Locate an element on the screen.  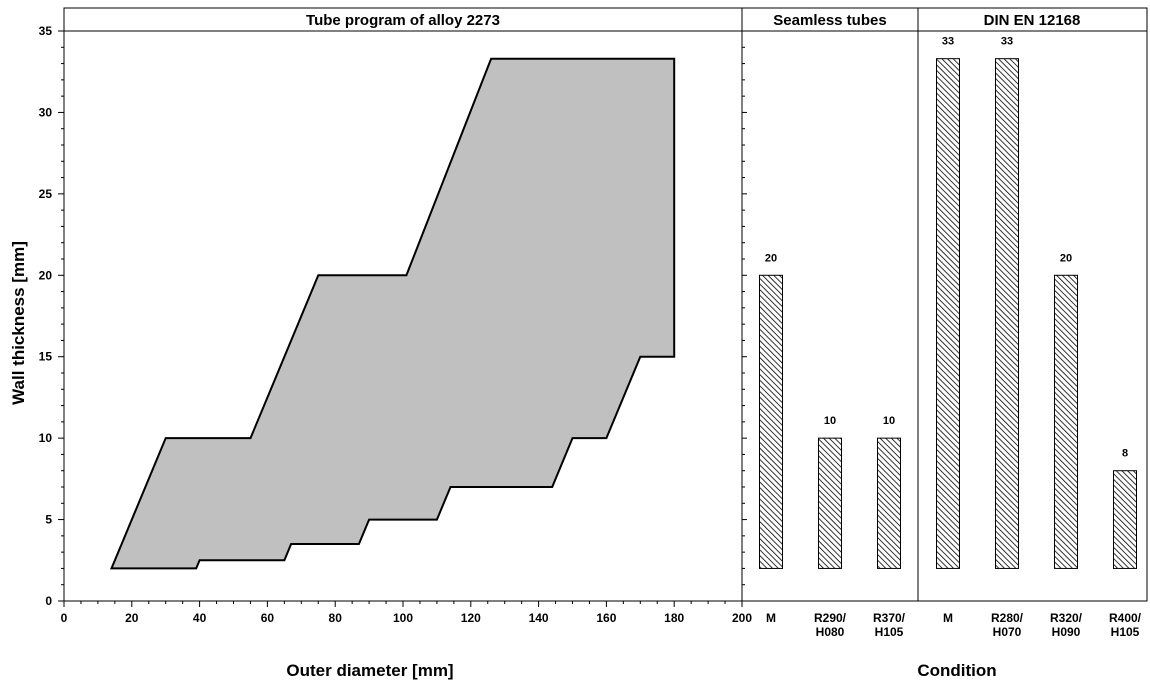
data-label: 8 is located at coordinates (1125, 454).